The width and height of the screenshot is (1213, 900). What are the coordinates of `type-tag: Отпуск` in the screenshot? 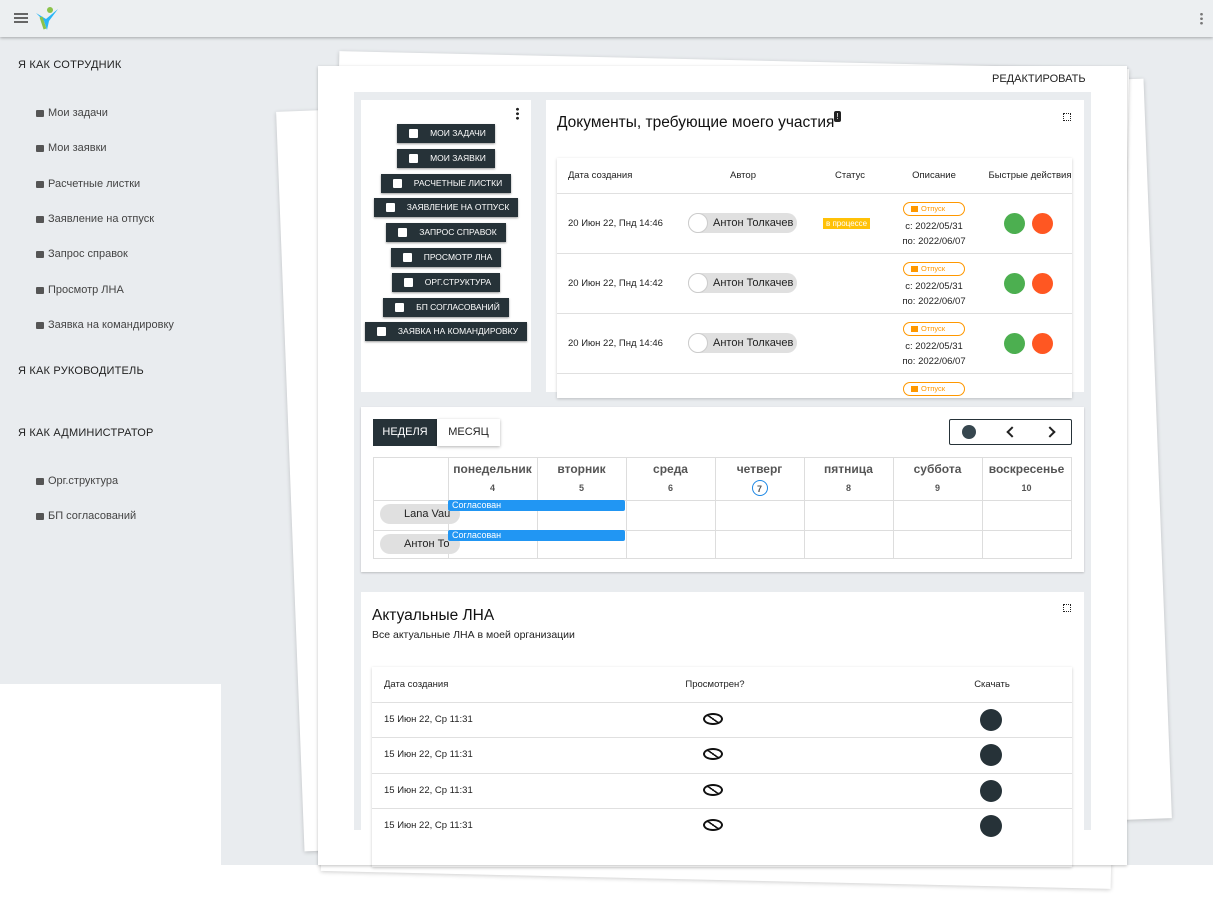 It's located at (934, 389).